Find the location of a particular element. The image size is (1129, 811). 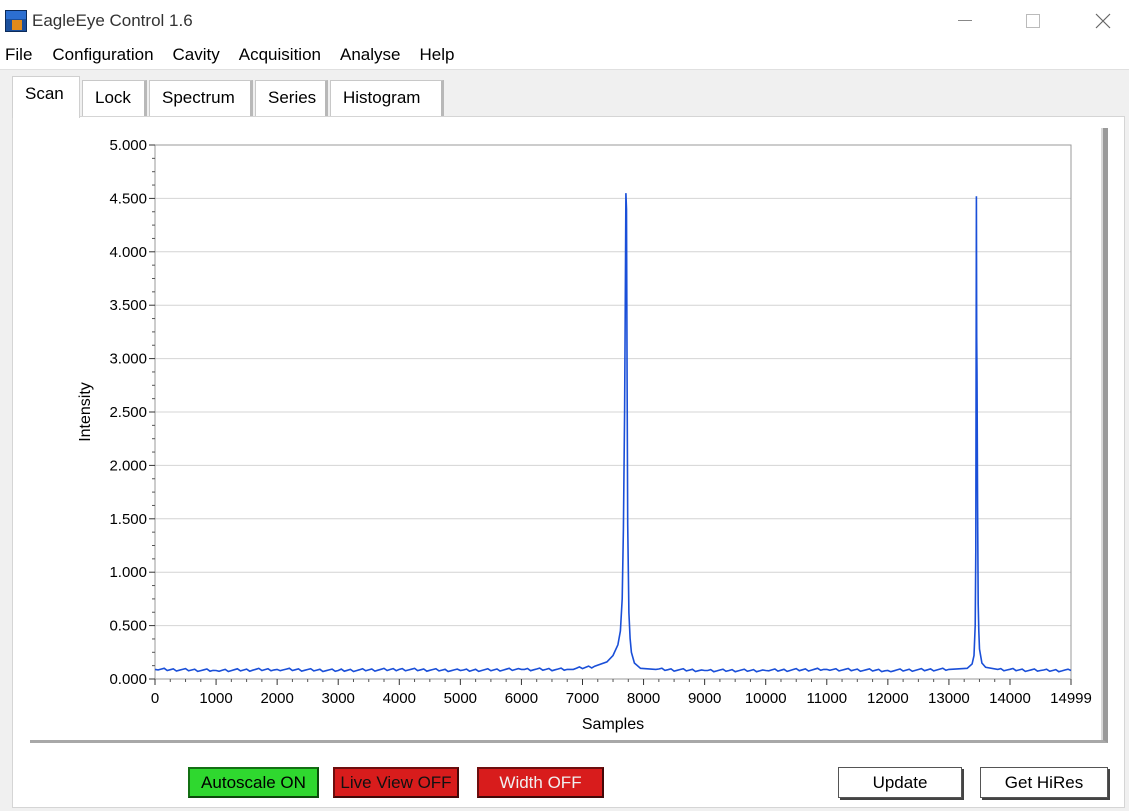

menu-acquisition: Acquisition is located at coordinates (279, 54).